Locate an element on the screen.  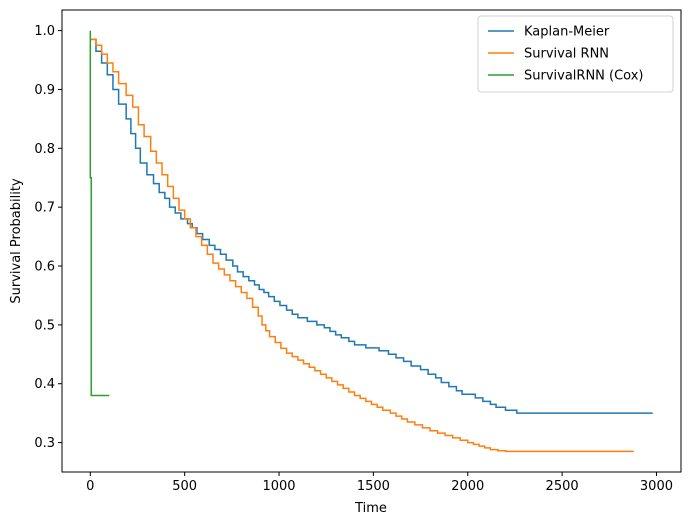
x-tick-label: 1500 is located at coordinates (373, 486).